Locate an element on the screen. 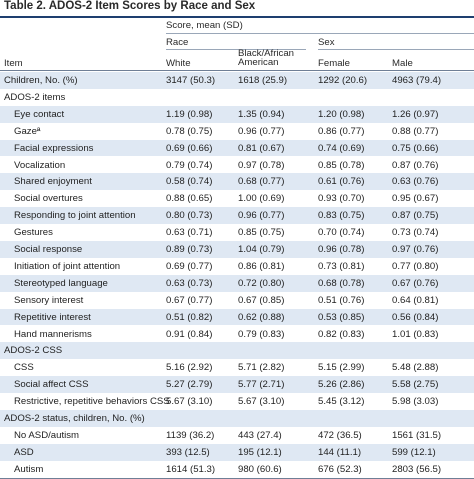  row-label: Children, No. (%) is located at coordinates (41, 80).